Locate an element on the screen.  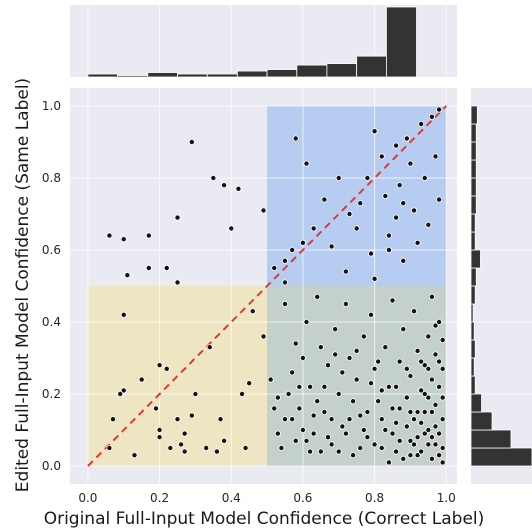
y-tick-label: 0.2 is located at coordinates (51, 394).